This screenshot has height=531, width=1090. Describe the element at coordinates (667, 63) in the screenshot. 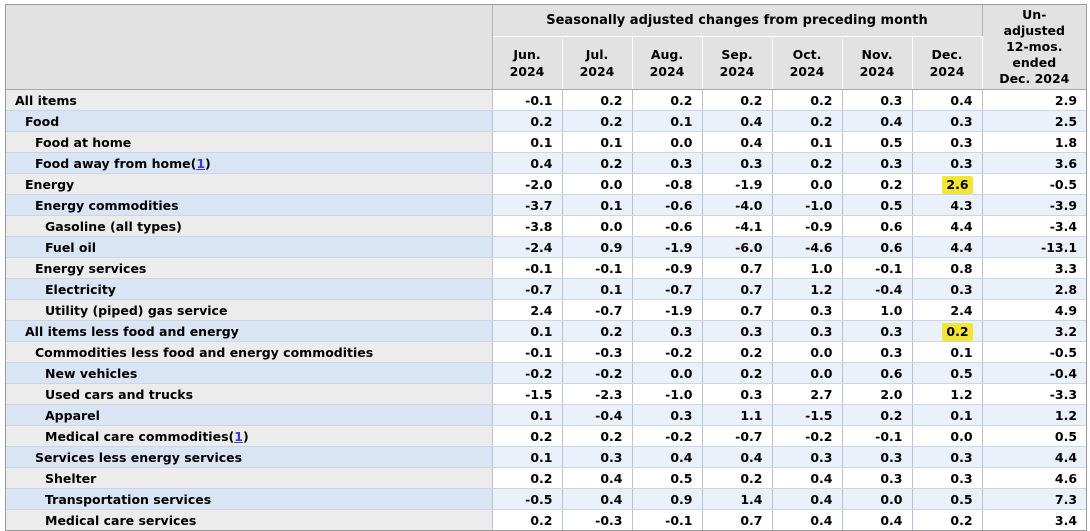

I see `column-header-aug-2024: Aug. 2024` at that location.